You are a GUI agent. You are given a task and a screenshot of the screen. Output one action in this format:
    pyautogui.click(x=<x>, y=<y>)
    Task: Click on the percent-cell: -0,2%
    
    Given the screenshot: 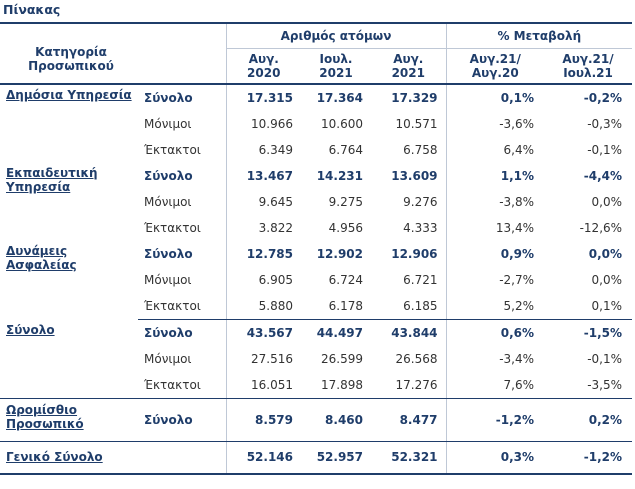 What is the action you would take?
    pyautogui.click(x=603, y=98)
    